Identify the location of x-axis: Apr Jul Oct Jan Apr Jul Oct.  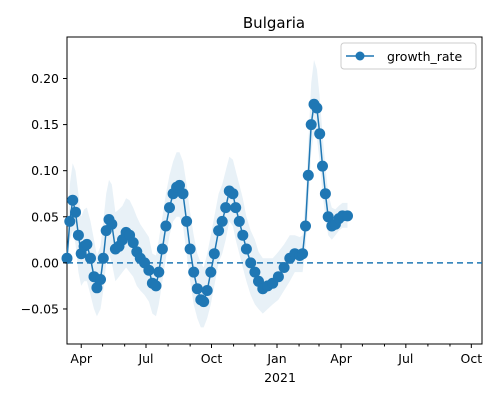
(276, 355).